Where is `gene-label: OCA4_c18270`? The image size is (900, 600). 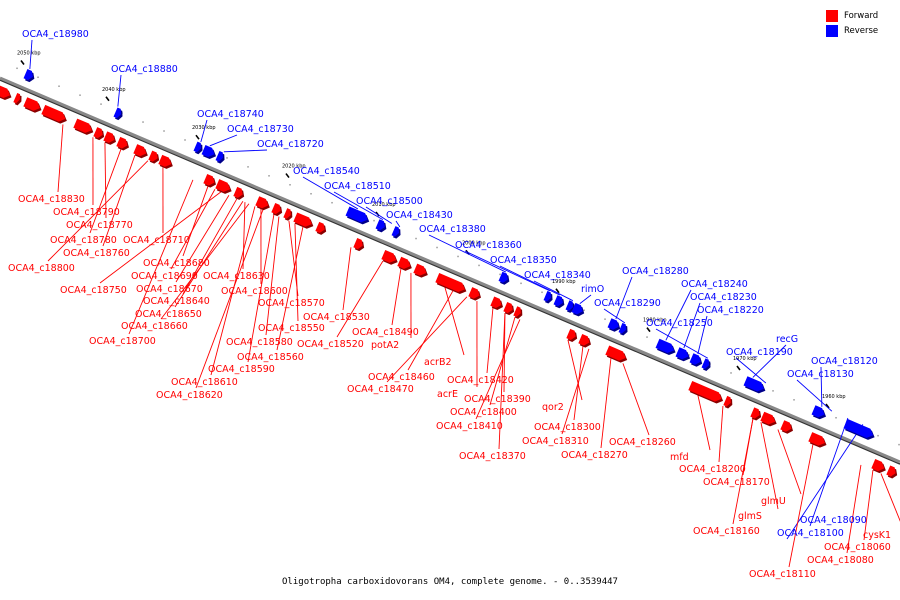 gene-label: OCA4_c18270 is located at coordinates (594, 455).